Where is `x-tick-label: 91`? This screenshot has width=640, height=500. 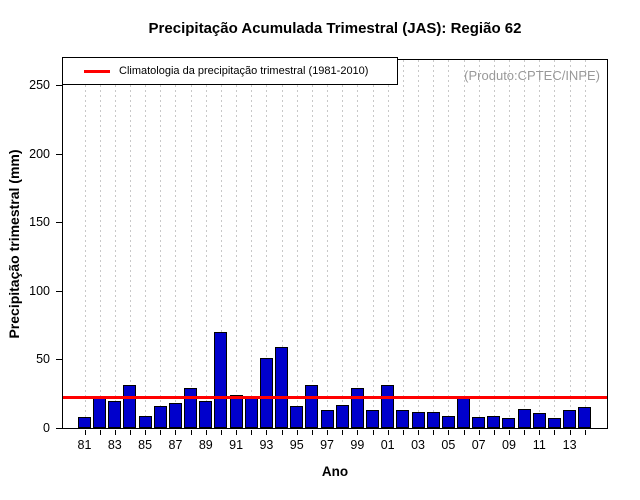 x-tick-label: 91 is located at coordinates (236, 445).